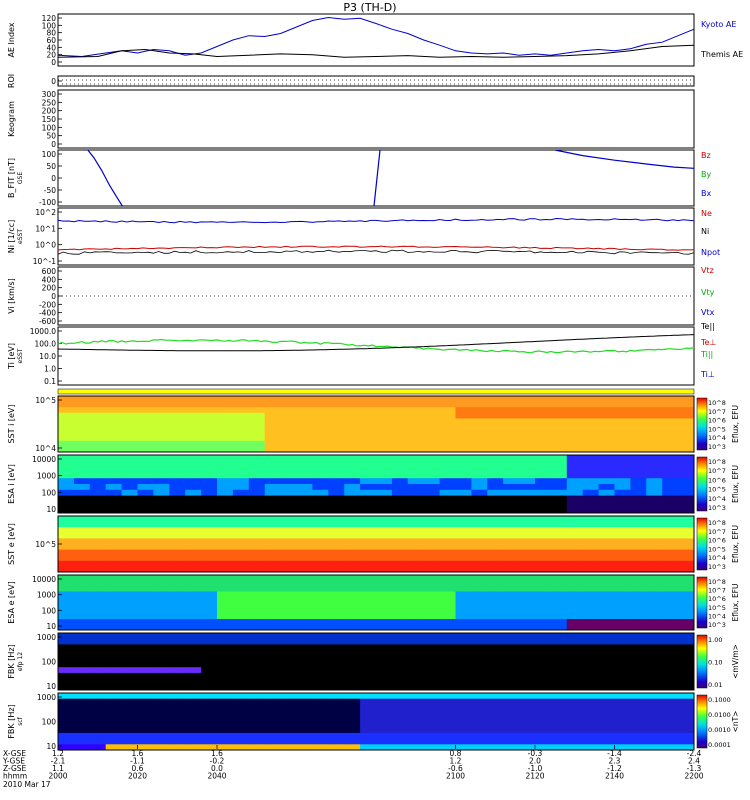 The image size is (750, 800). What do you see at coordinates (15, 356) in the screenshot?
I see `y-axis-label: Ti [eV]eSST` at bounding box center [15, 356].